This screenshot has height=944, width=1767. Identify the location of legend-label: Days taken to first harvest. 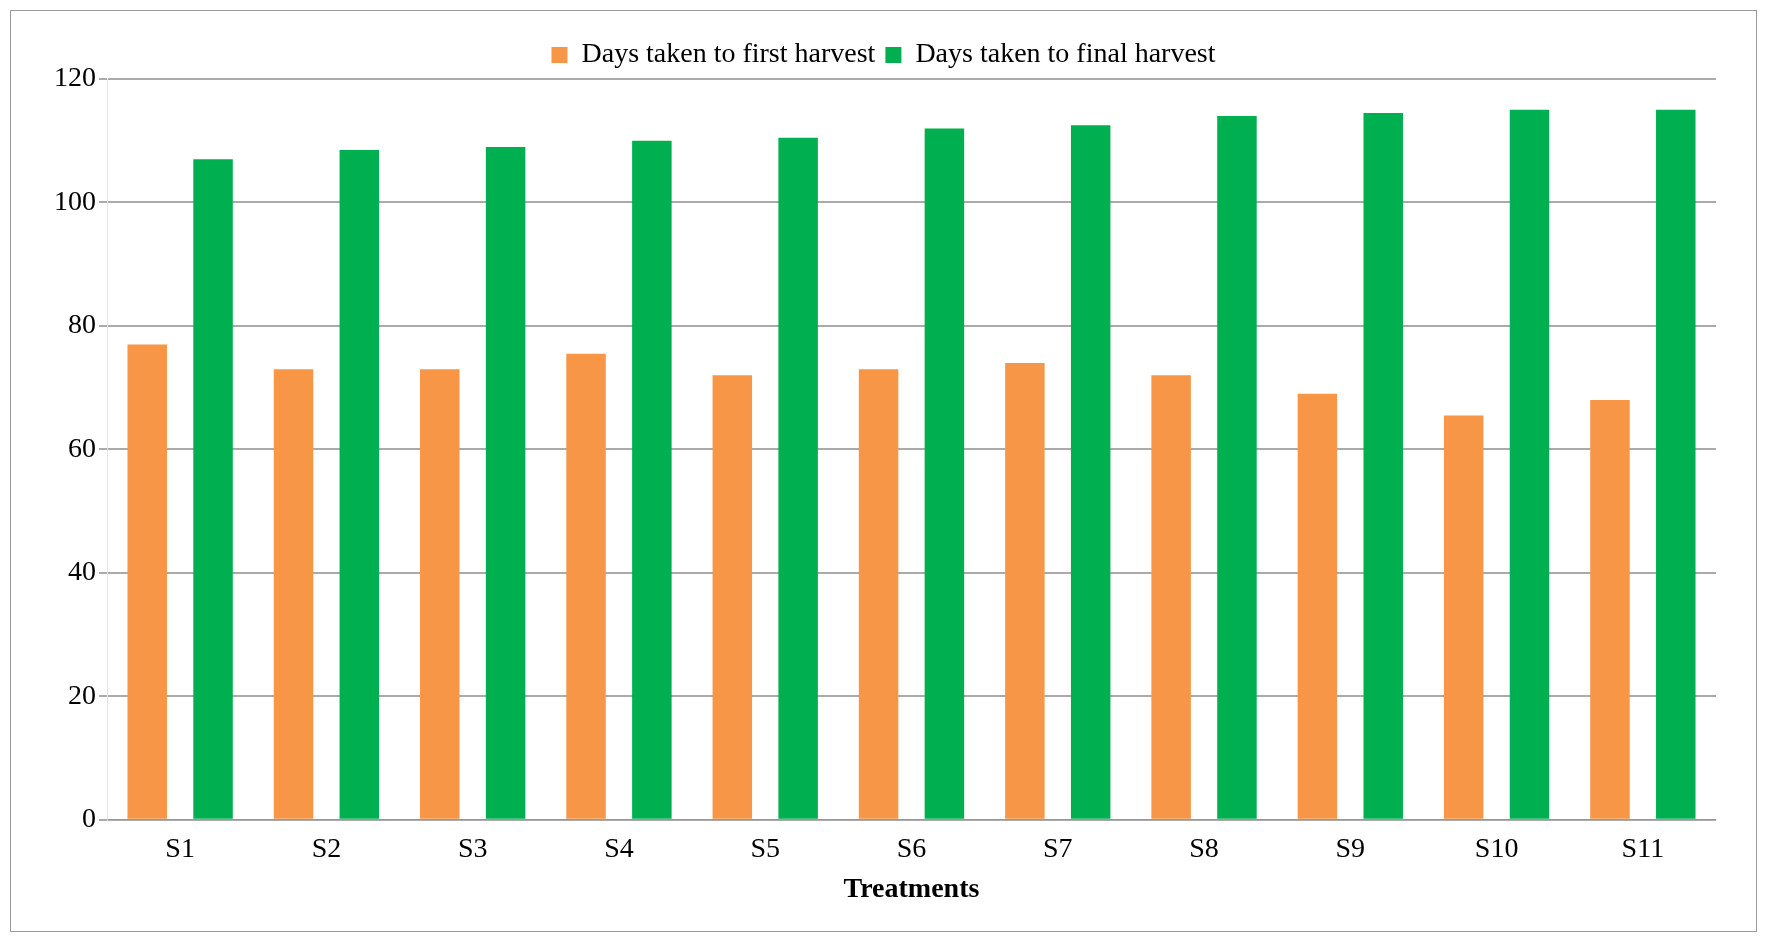
(728, 53).